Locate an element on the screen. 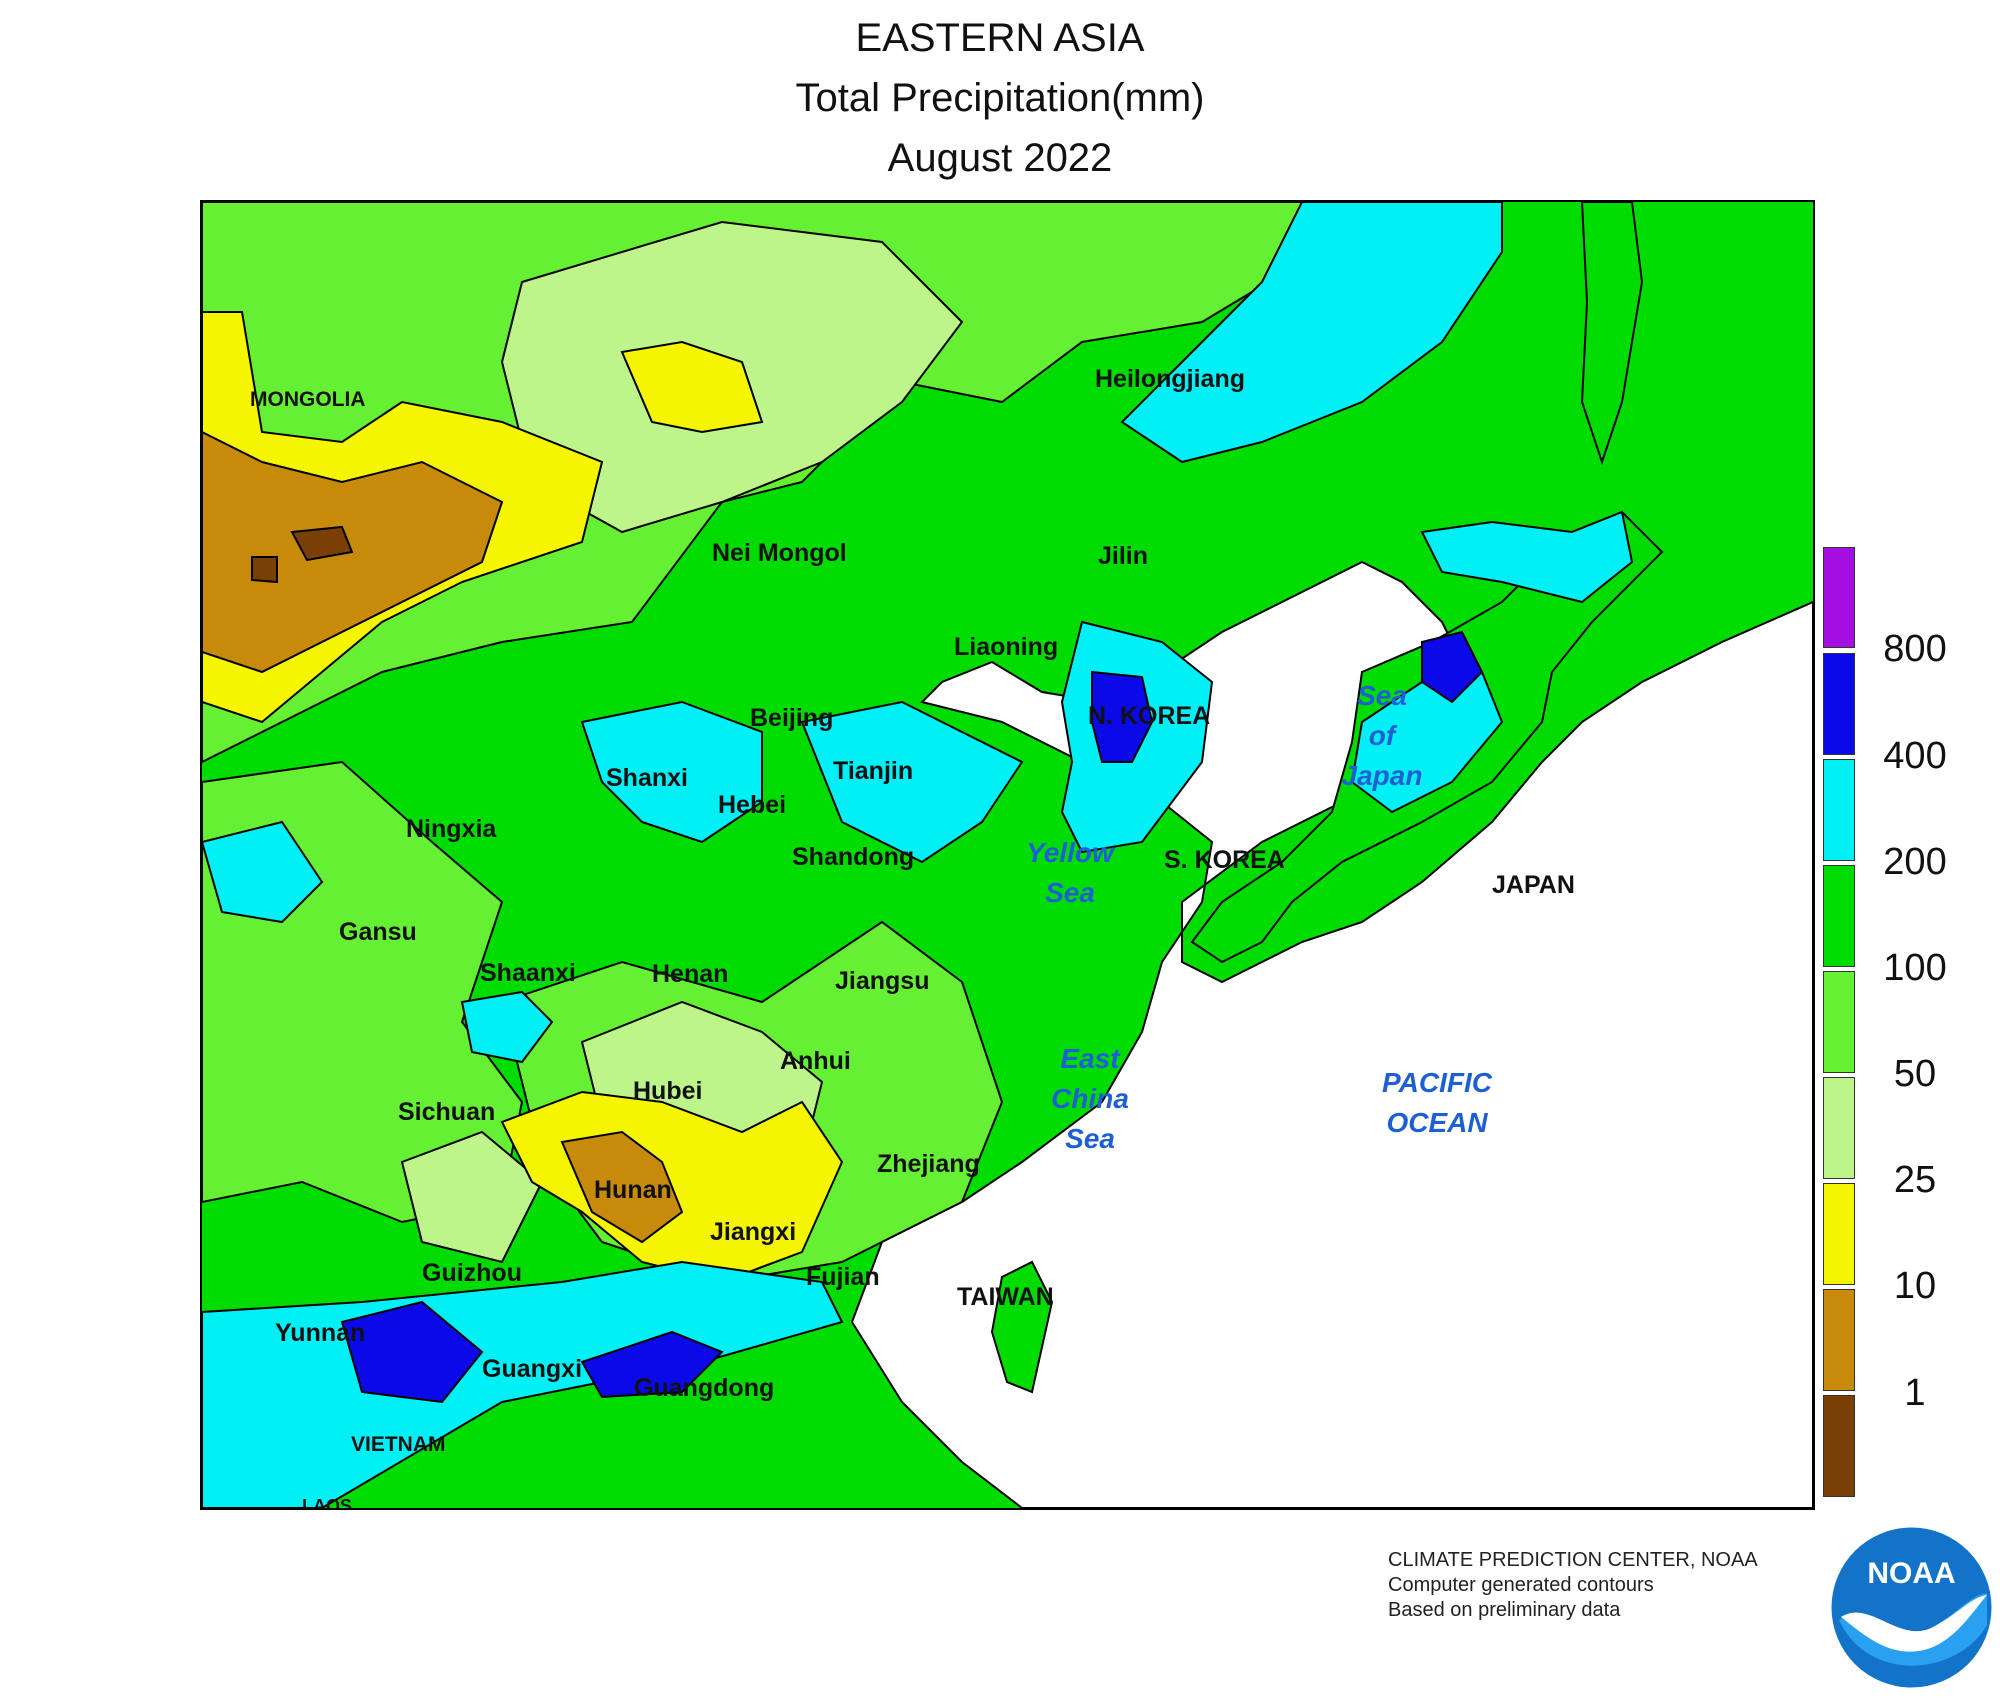 This screenshot has width=2000, height=1700. label-guangdong: Guangdong is located at coordinates (704, 1388).